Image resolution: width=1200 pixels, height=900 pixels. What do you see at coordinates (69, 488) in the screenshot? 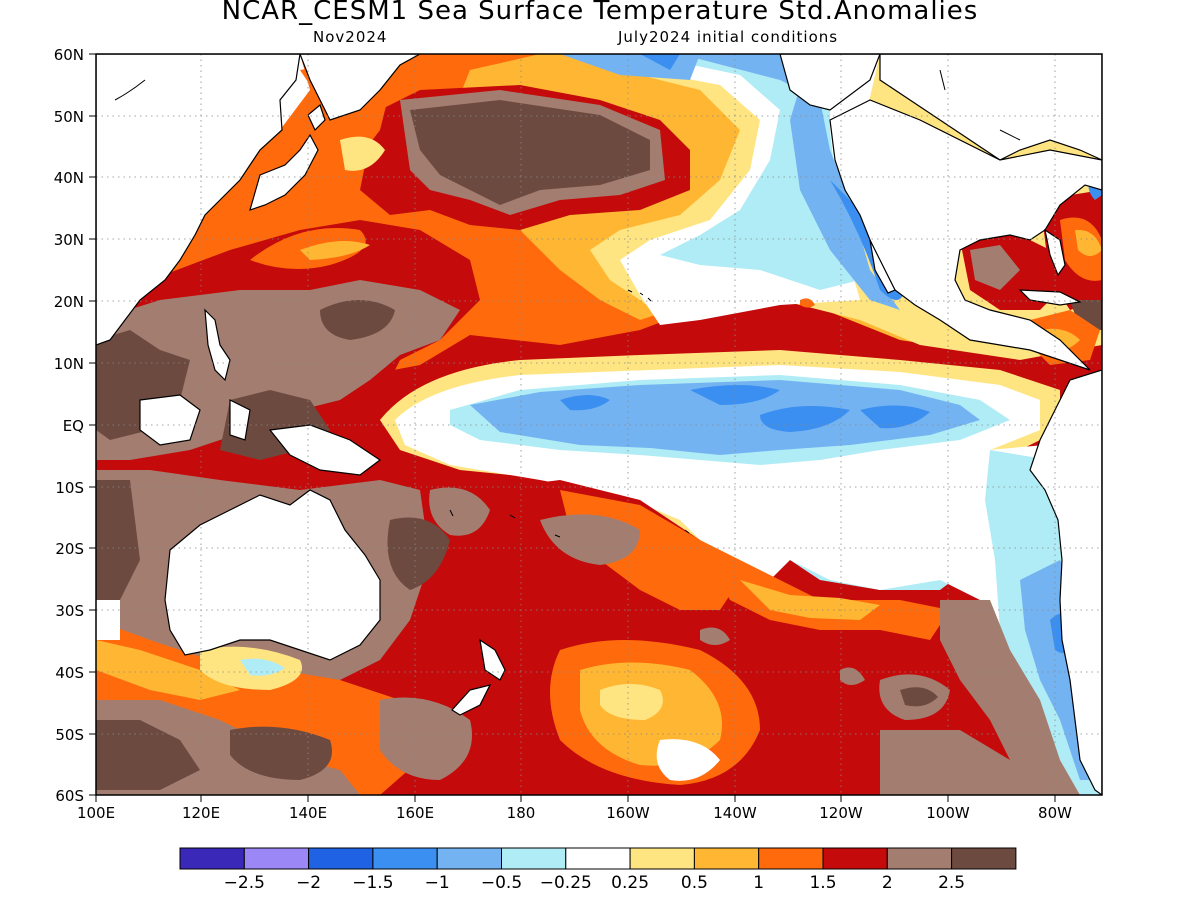
I see `lat-label: 10S` at bounding box center [69, 488].